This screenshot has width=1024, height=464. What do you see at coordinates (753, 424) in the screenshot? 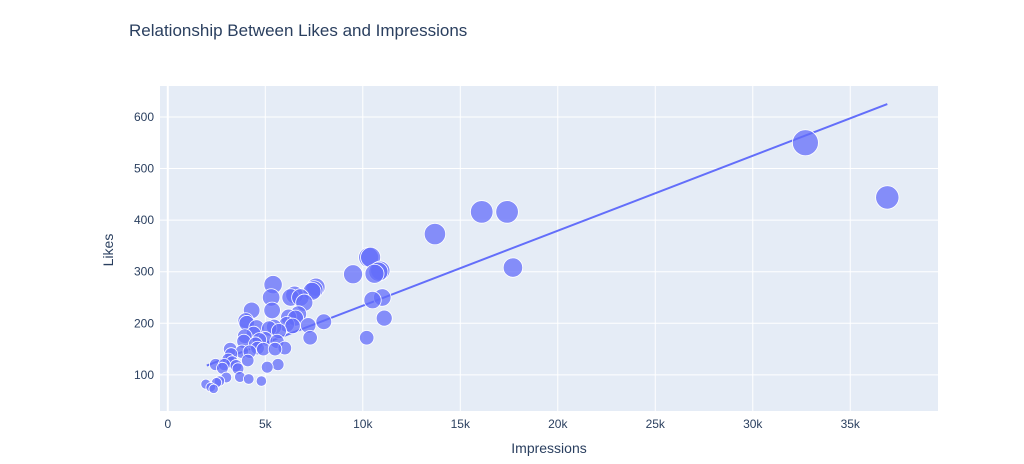
I see `x-tick-label: 30k` at bounding box center [753, 424].